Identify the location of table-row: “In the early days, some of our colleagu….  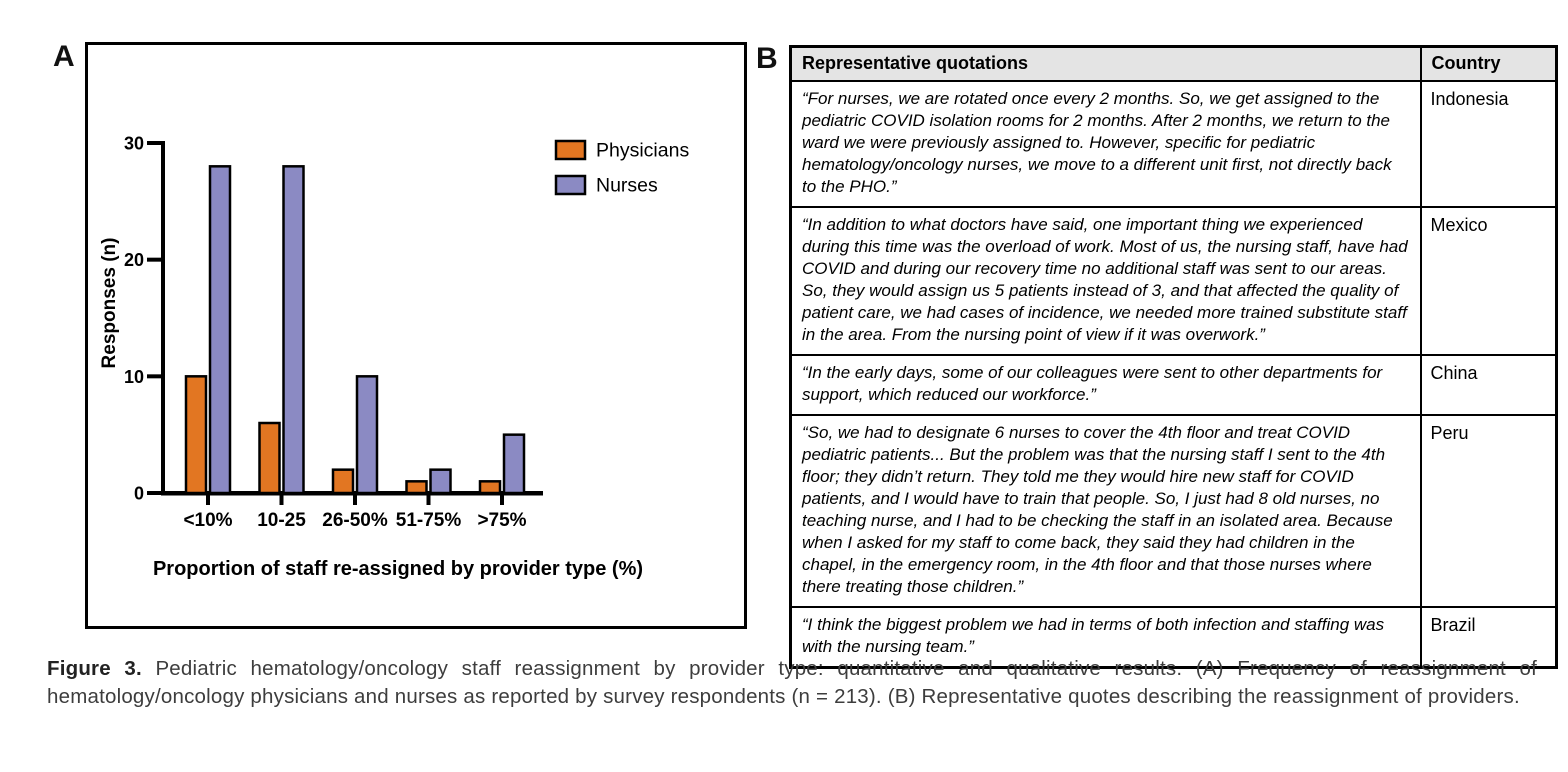
(1173, 385).